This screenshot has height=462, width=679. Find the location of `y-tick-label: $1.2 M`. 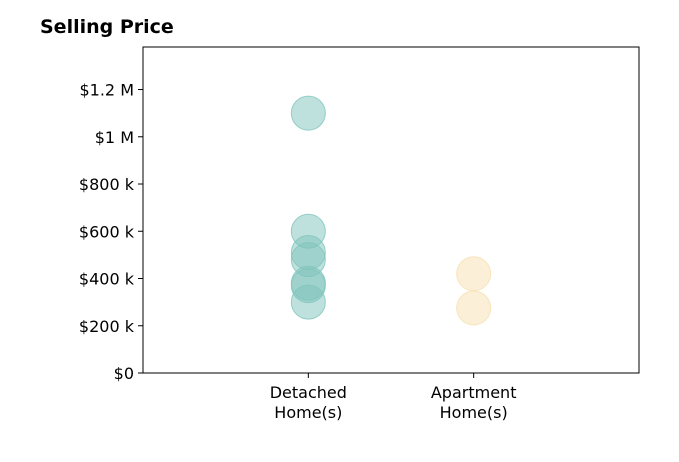

y-tick-label: $1.2 M is located at coordinates (106, 90).